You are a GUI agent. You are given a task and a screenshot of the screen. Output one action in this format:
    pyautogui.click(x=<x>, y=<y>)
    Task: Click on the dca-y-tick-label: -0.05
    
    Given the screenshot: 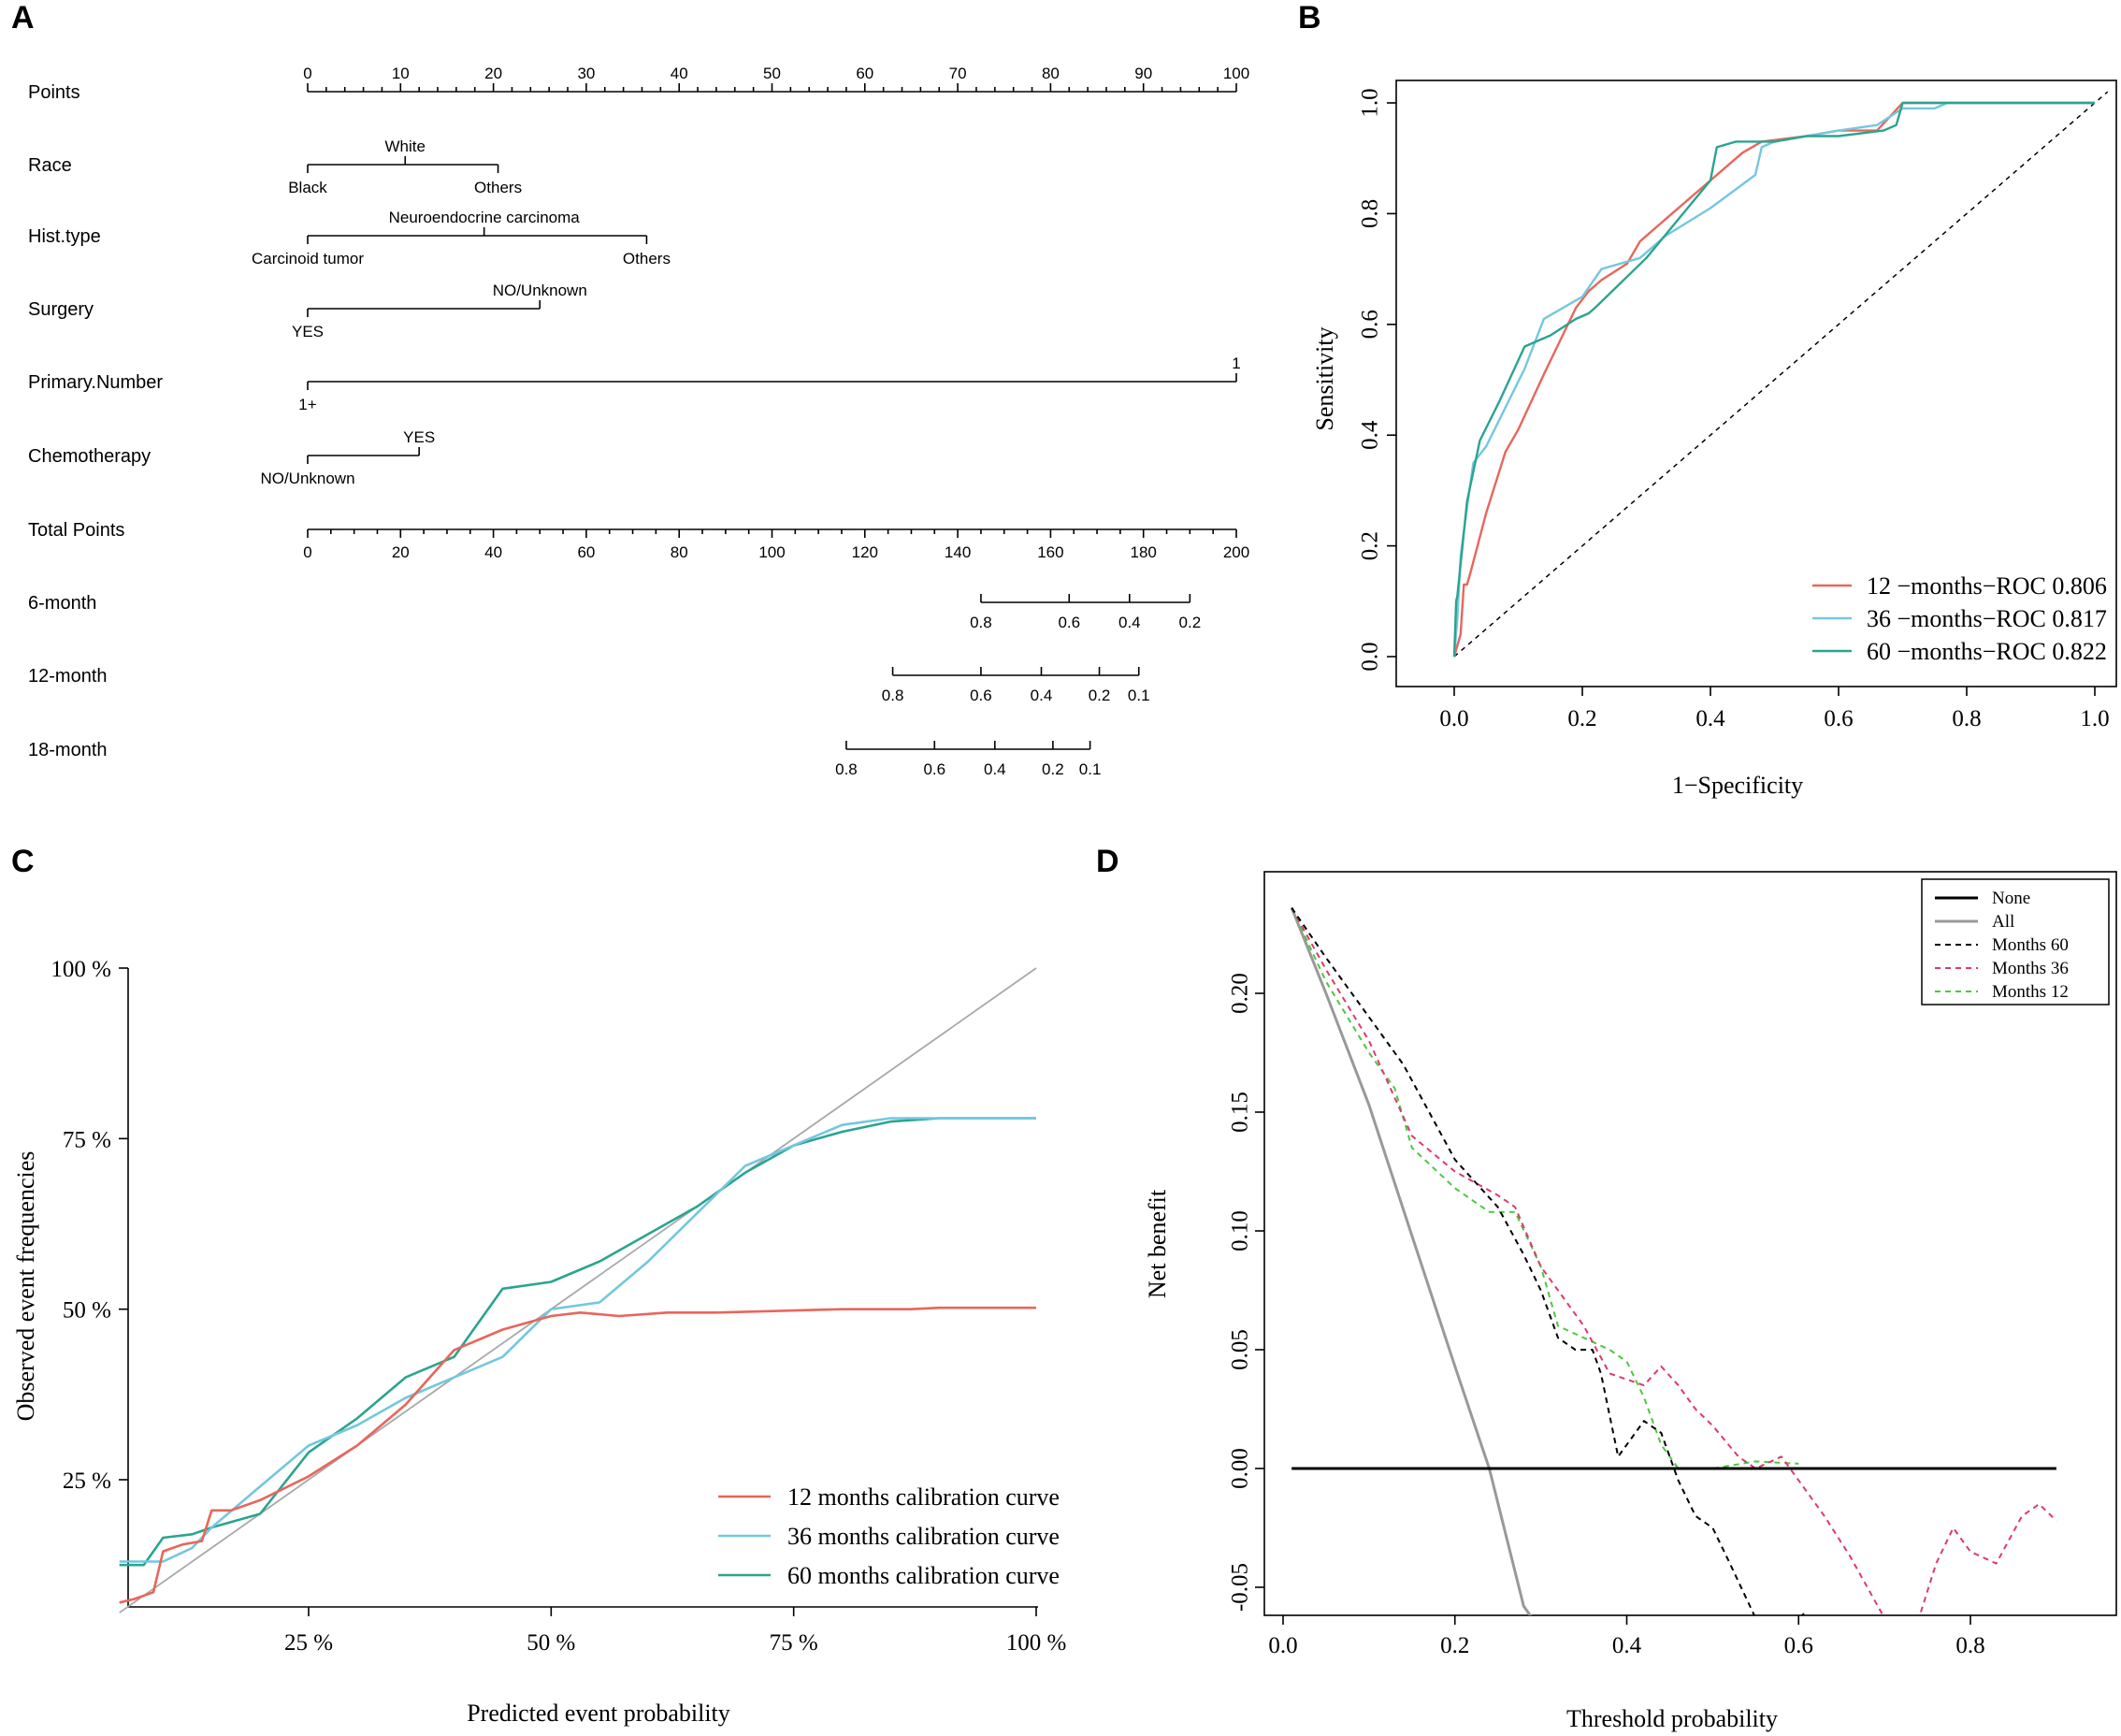 What is the action you would take?
    pyautogui.click(x=1241, y=1587)
    